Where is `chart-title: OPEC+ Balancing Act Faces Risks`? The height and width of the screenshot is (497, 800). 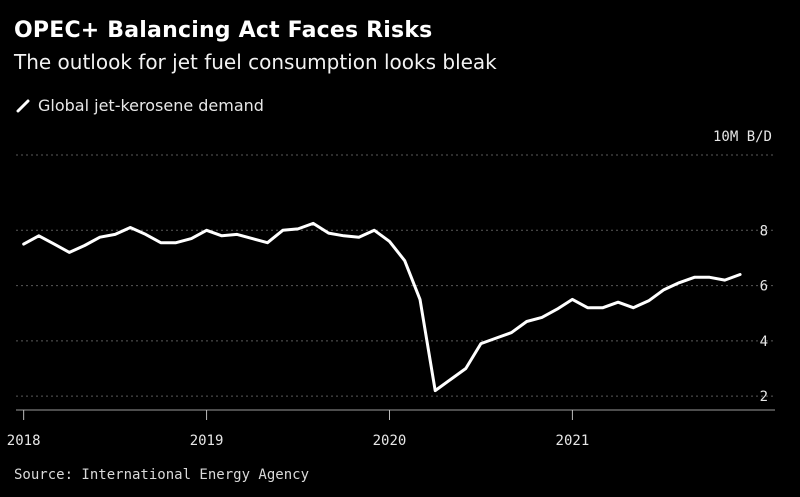
chart-title: OPEC+ Balancing Act Faces Risks is located at coordinates (223, 30).